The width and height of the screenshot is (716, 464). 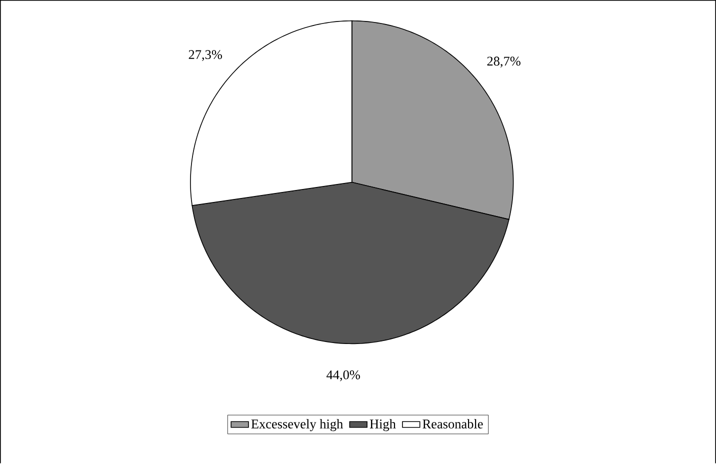 I want to click on legend-label: High, so click(x=383, y=425).